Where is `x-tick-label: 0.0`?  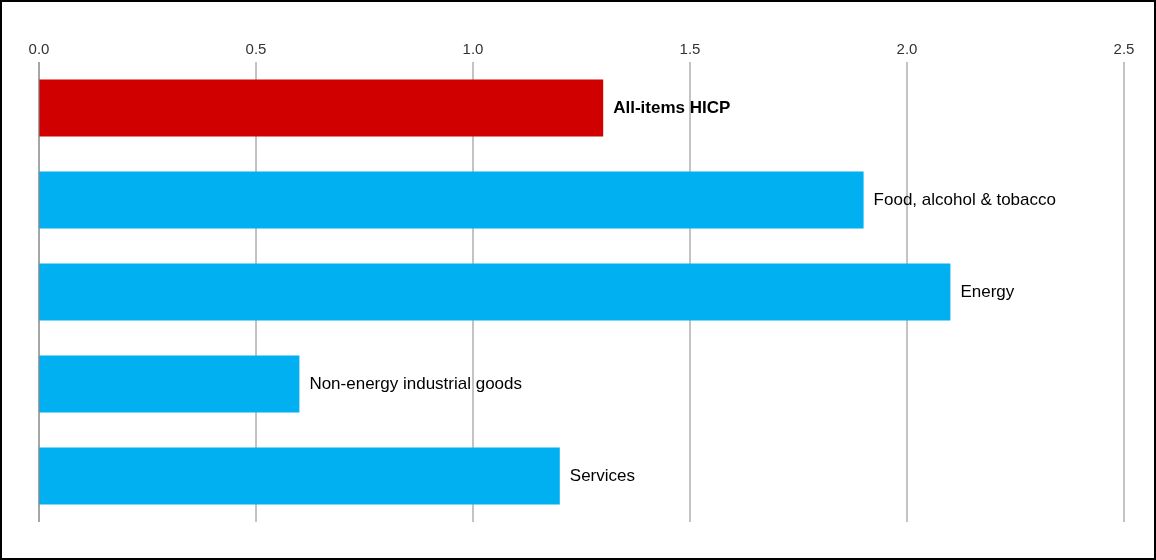 x-tick-label: 0.0 is located at coordinates (39, 48).